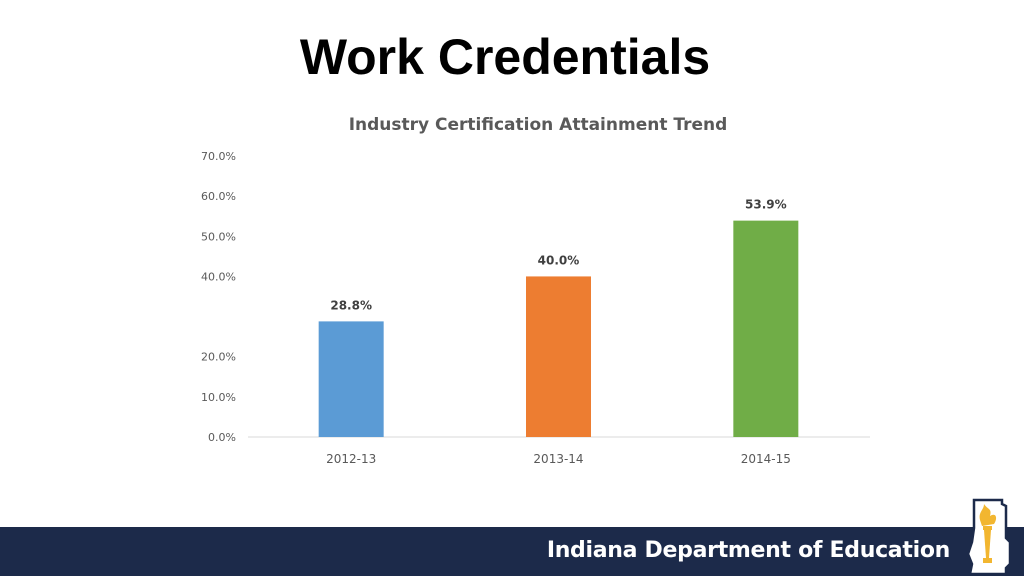 The height and width of the screenshot is (576, 1024). Describe the element at coordinates (218, 357) in the screenshot. I see `y-tick-label: 20.0%` at that location.